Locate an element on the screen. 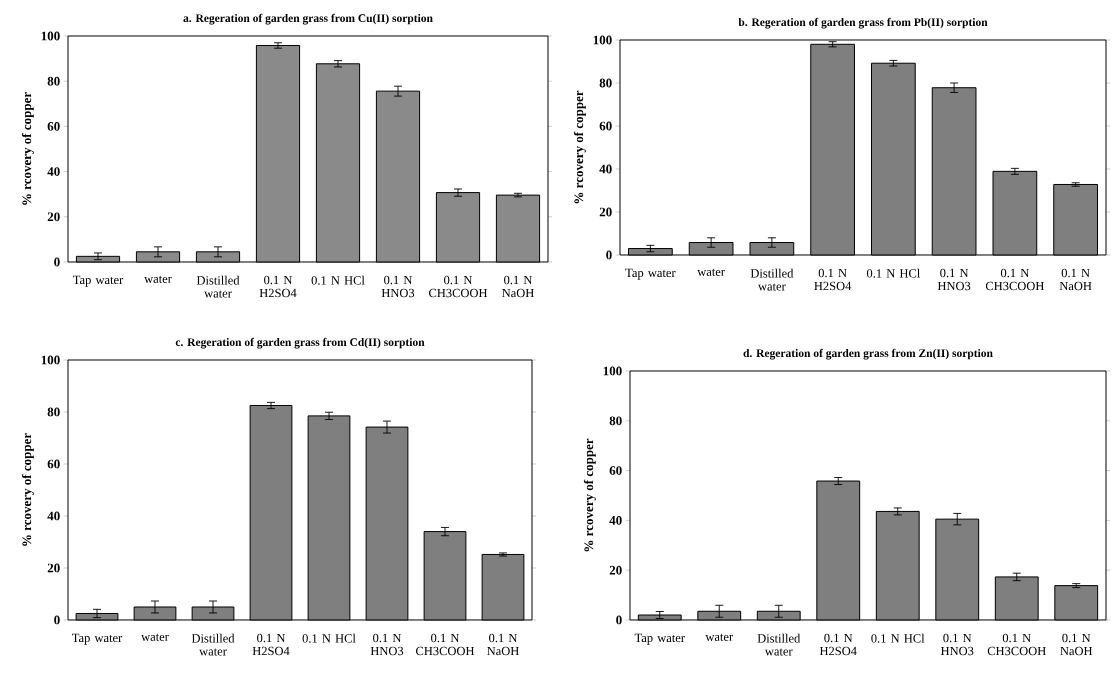  chart-title: d. Regeration of garden grass from Zn(II) sorption is located at coordinates (868, 354).